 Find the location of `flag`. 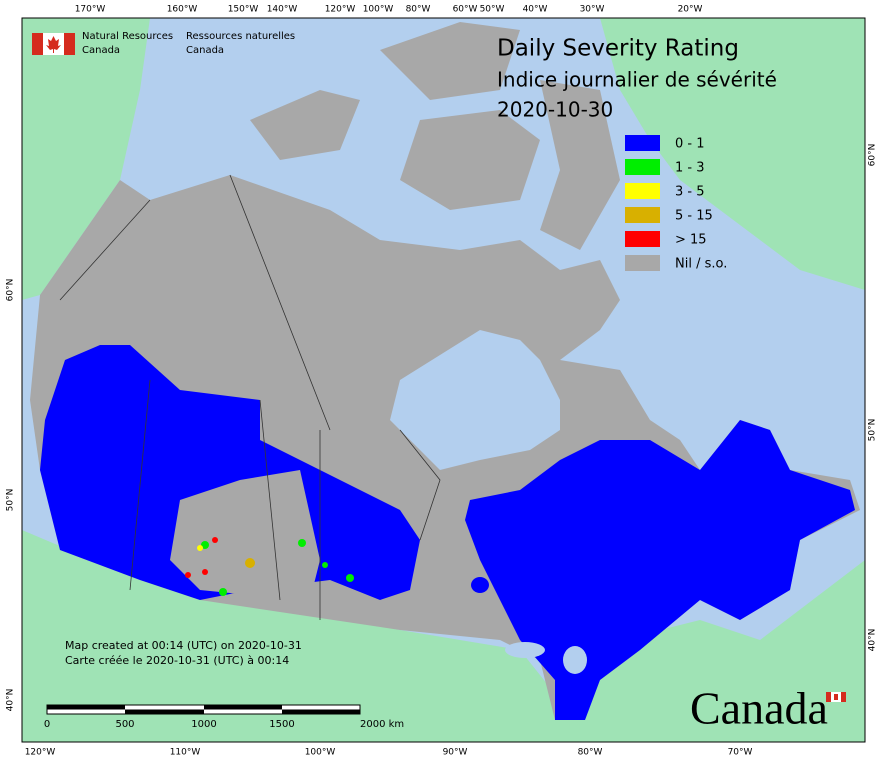

flag is located at coordinates (53, 44).